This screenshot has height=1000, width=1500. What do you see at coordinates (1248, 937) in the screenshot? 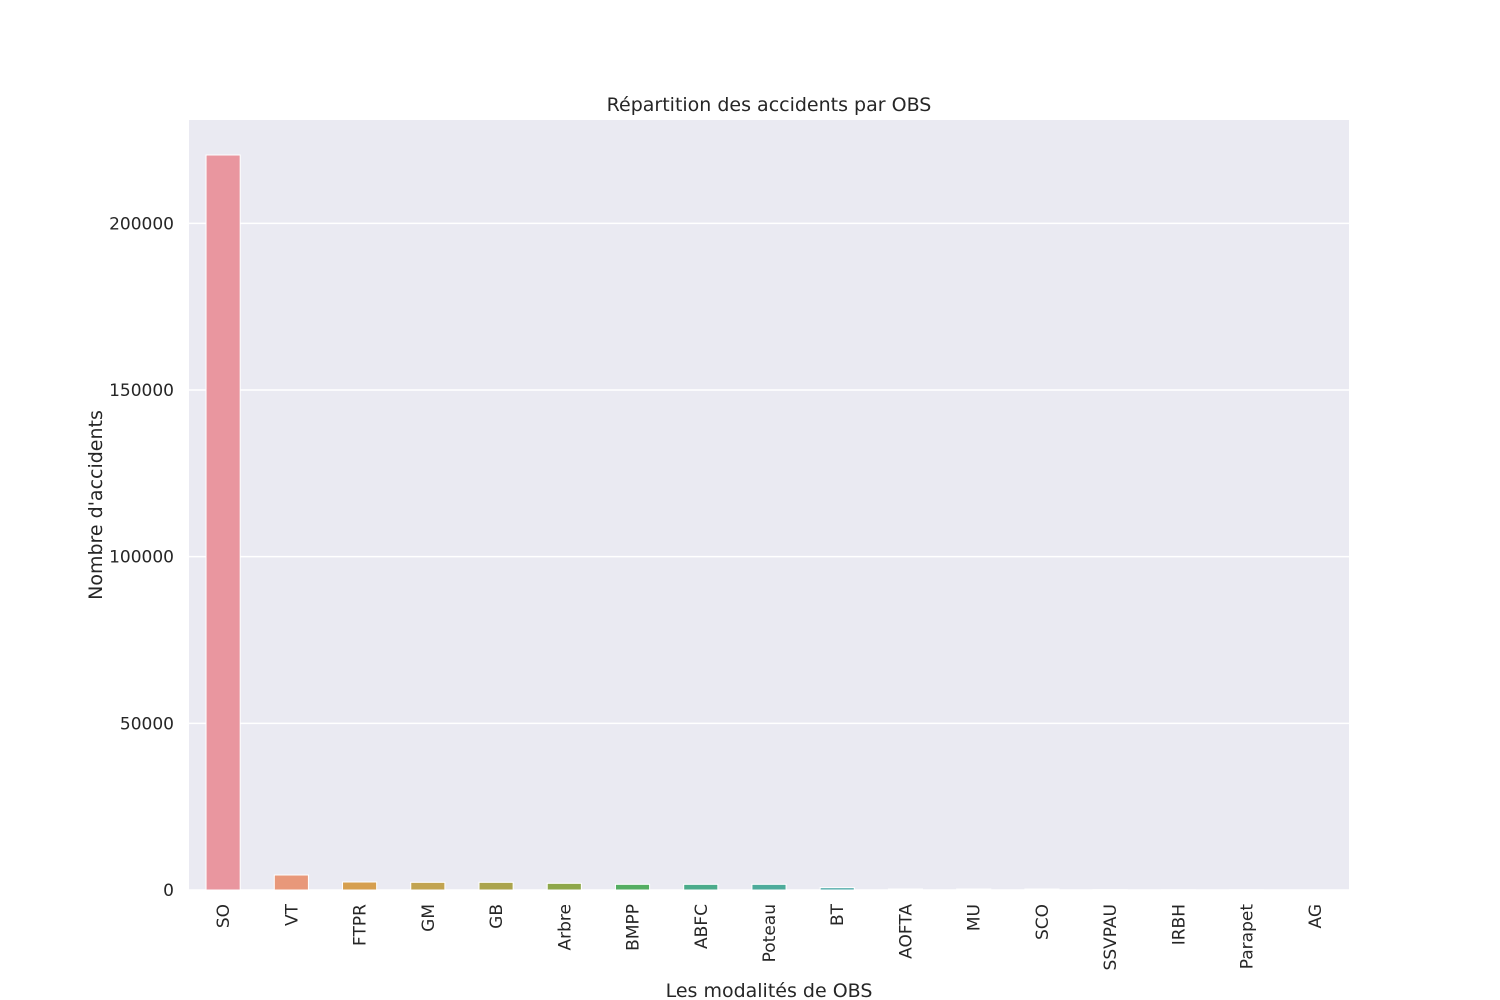
I see `x-tick-label: Parapet` at bounding box center [1248, 937].